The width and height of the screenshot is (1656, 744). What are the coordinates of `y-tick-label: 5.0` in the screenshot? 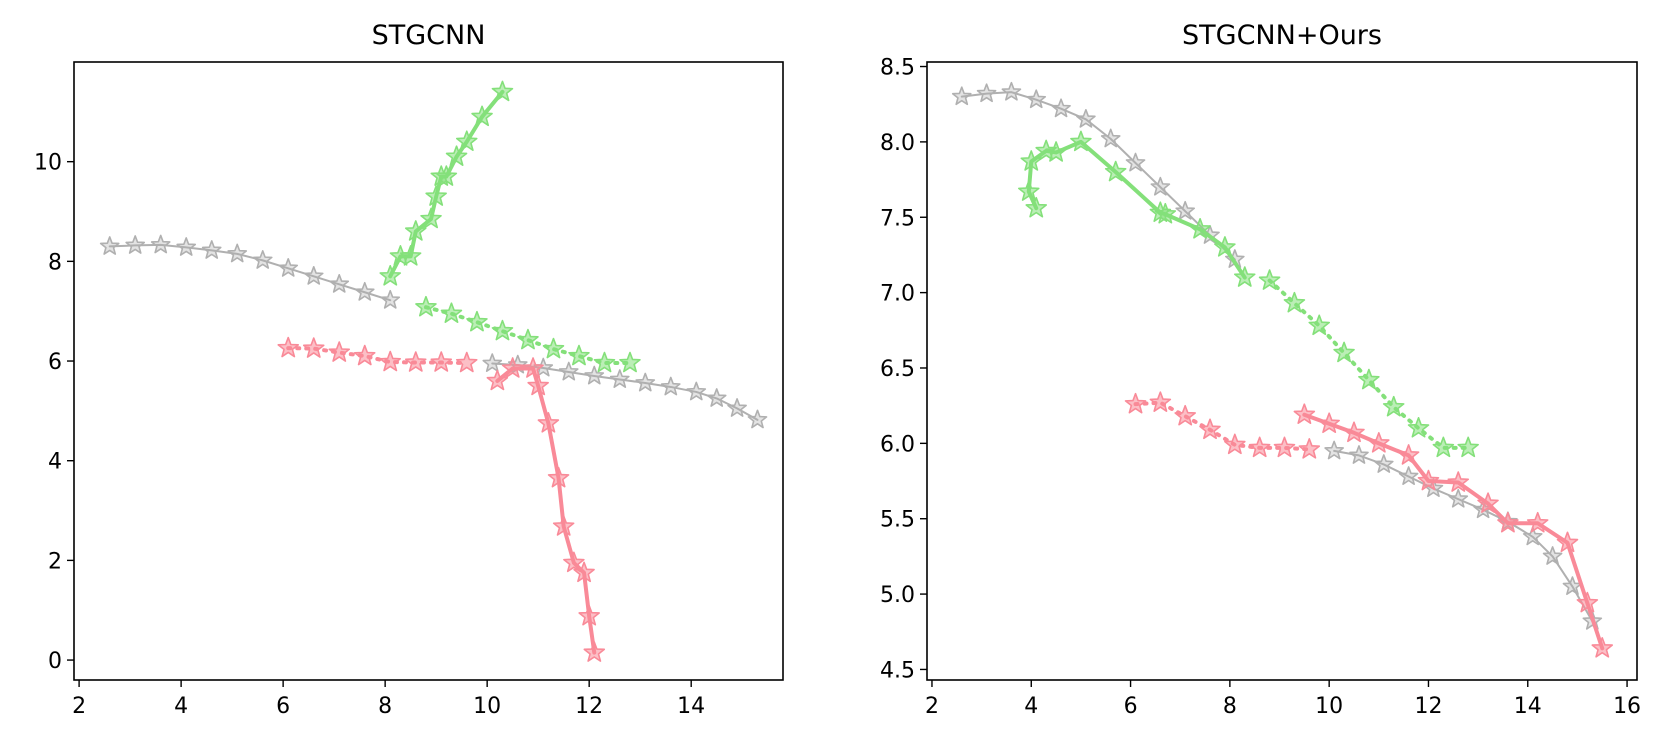 It's located at (897, 595).